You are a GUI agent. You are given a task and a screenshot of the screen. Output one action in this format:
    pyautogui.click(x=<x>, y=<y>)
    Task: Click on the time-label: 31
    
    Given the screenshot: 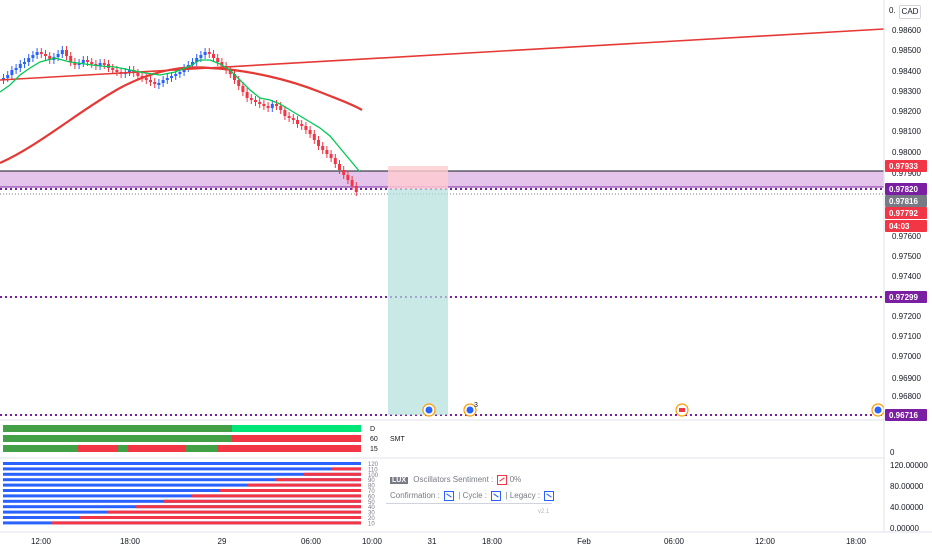 What is the action you would take?
    pyautogui.click(x=432, y=541)
    